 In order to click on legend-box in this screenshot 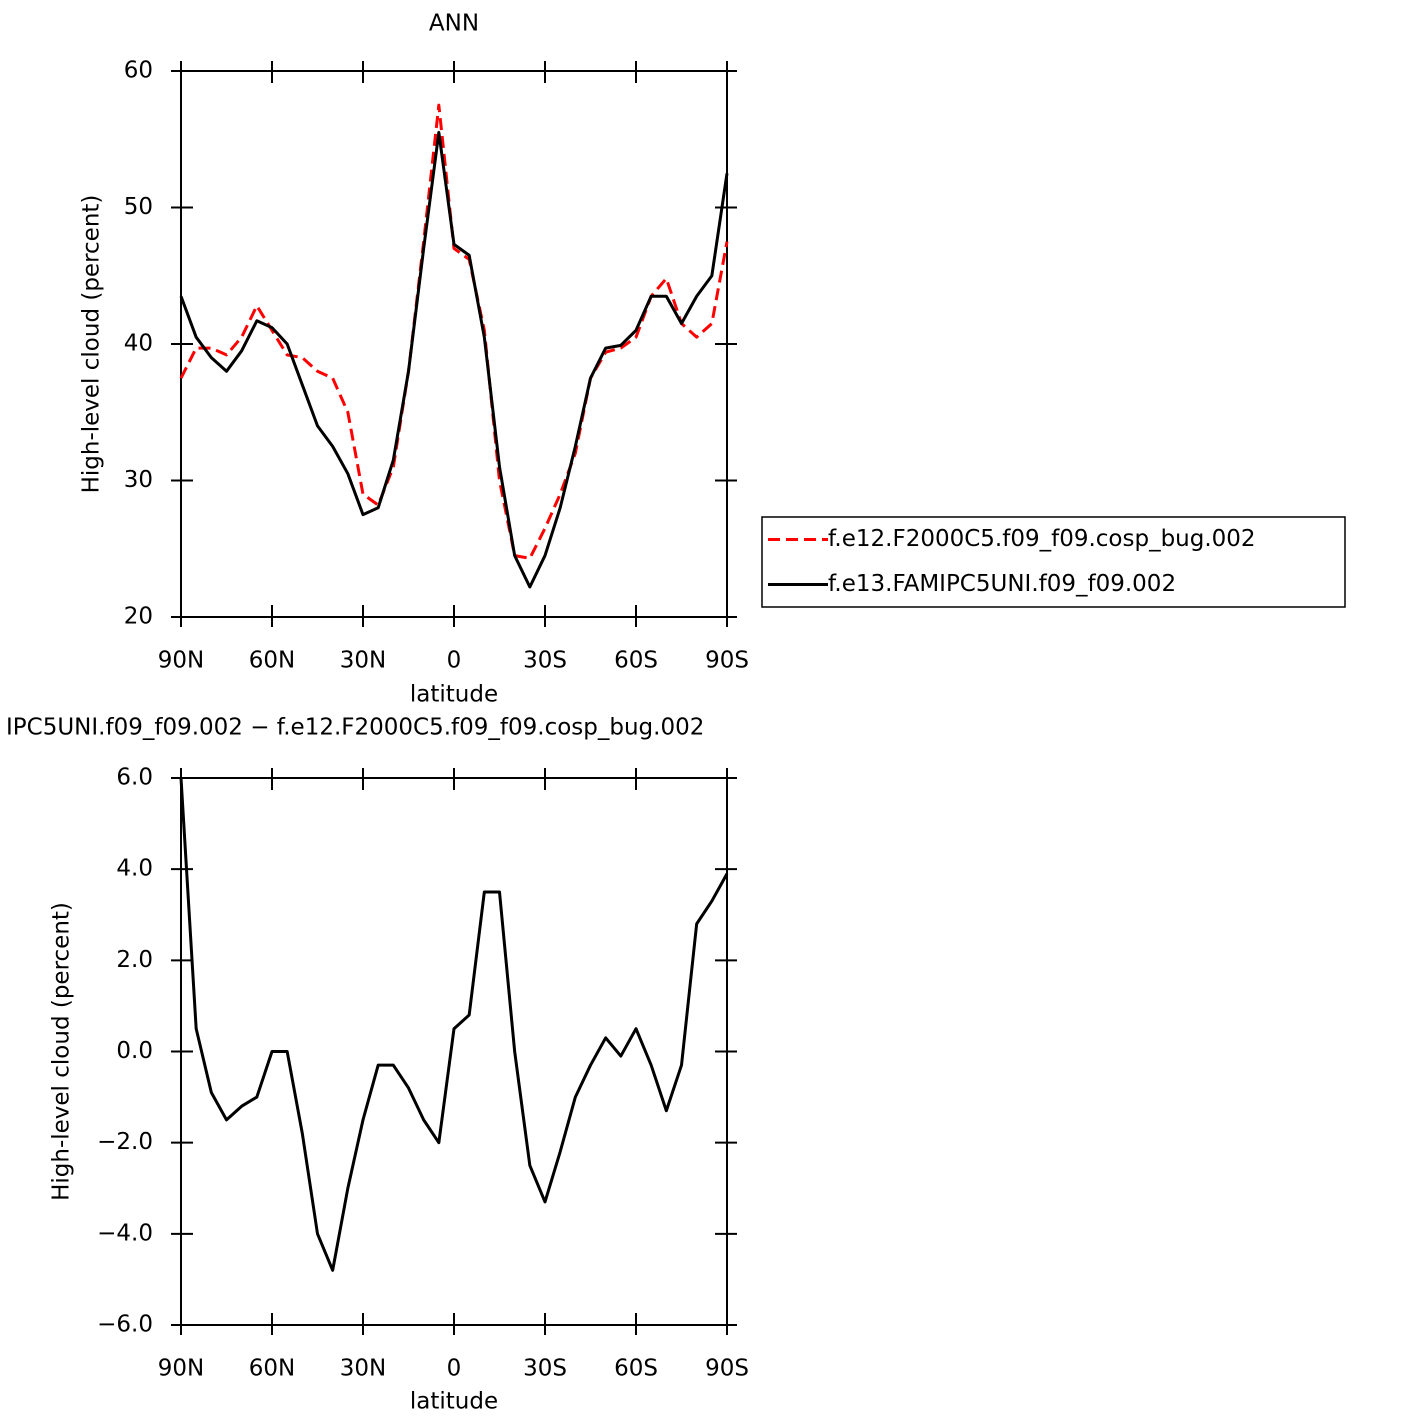, I will do `click(1053, 562)`.